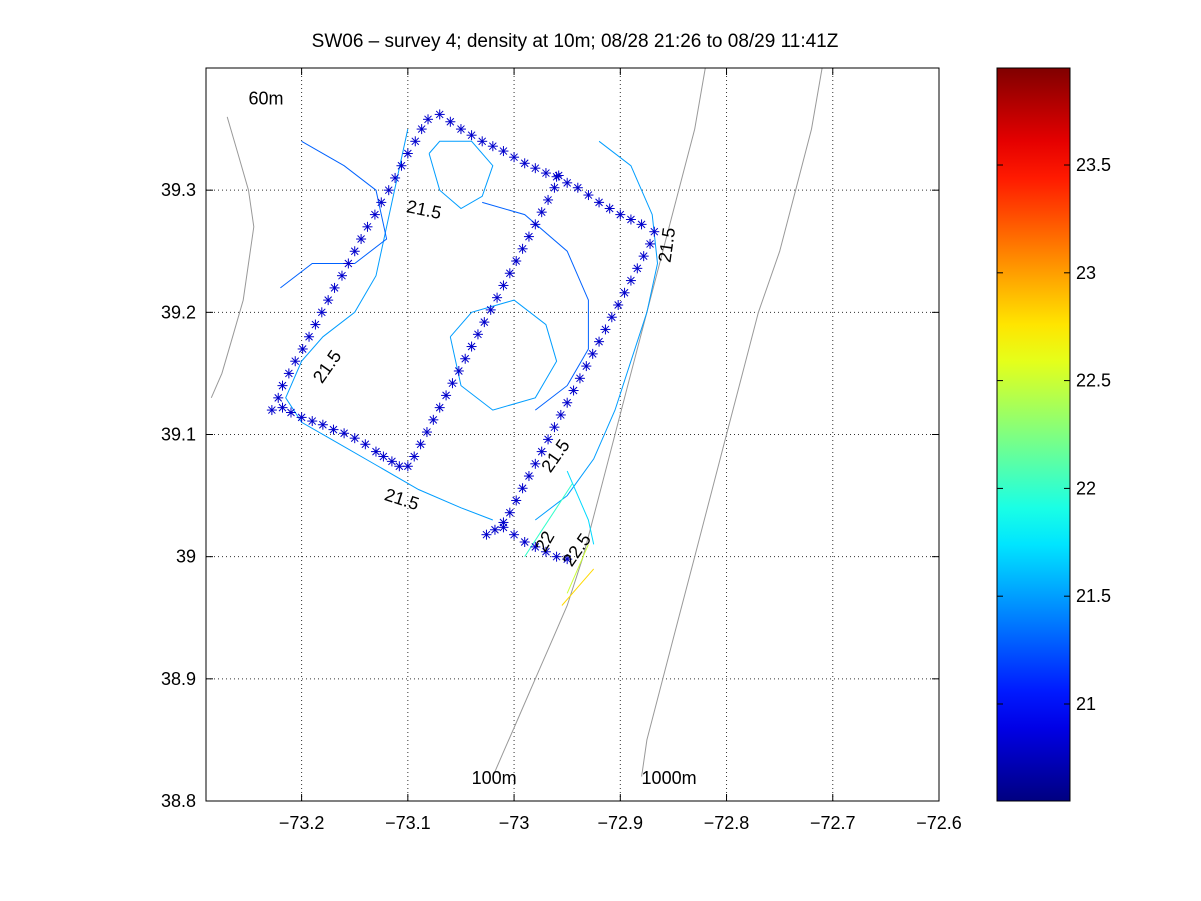  What do you see at coordinates (178, 312) in the screenshot?
I see `y-tick-label: 39.2` at bounding box center [178, 312].